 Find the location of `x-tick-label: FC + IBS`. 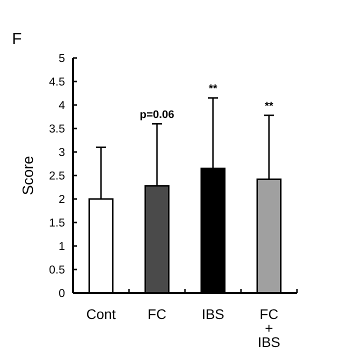

x-tick-label: FC + IBS is located at coordinates (269, 328).